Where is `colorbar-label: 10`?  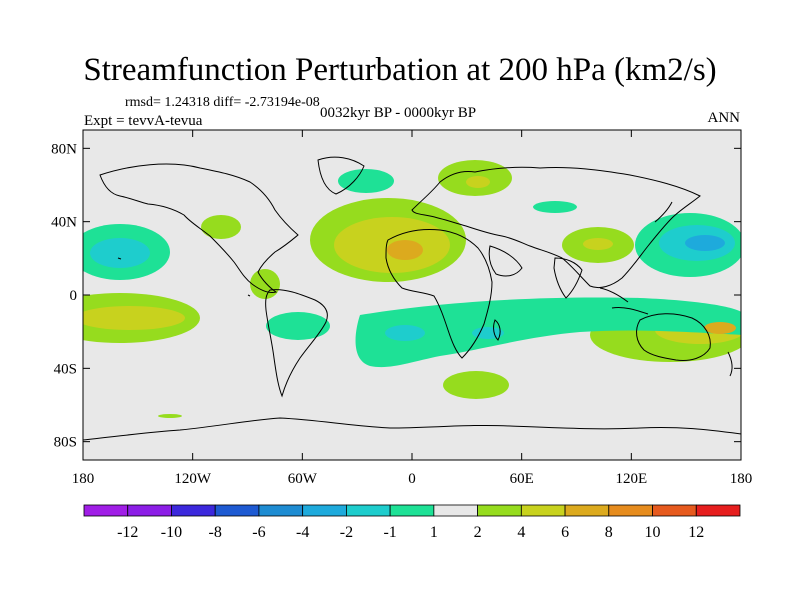 colorbar-label: 10 is located at coordinates (653, 532).